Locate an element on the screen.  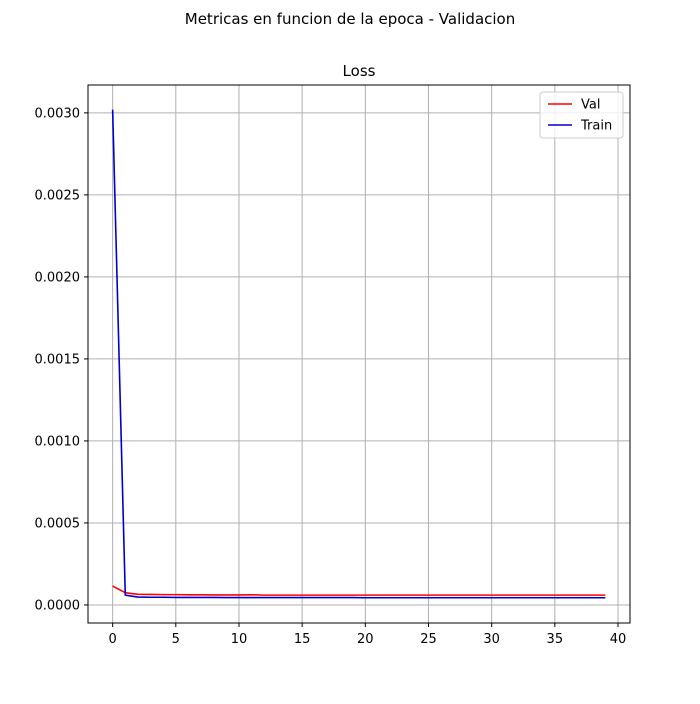
y-tick-label: 0.0030 is located at coordinates (58, 113).